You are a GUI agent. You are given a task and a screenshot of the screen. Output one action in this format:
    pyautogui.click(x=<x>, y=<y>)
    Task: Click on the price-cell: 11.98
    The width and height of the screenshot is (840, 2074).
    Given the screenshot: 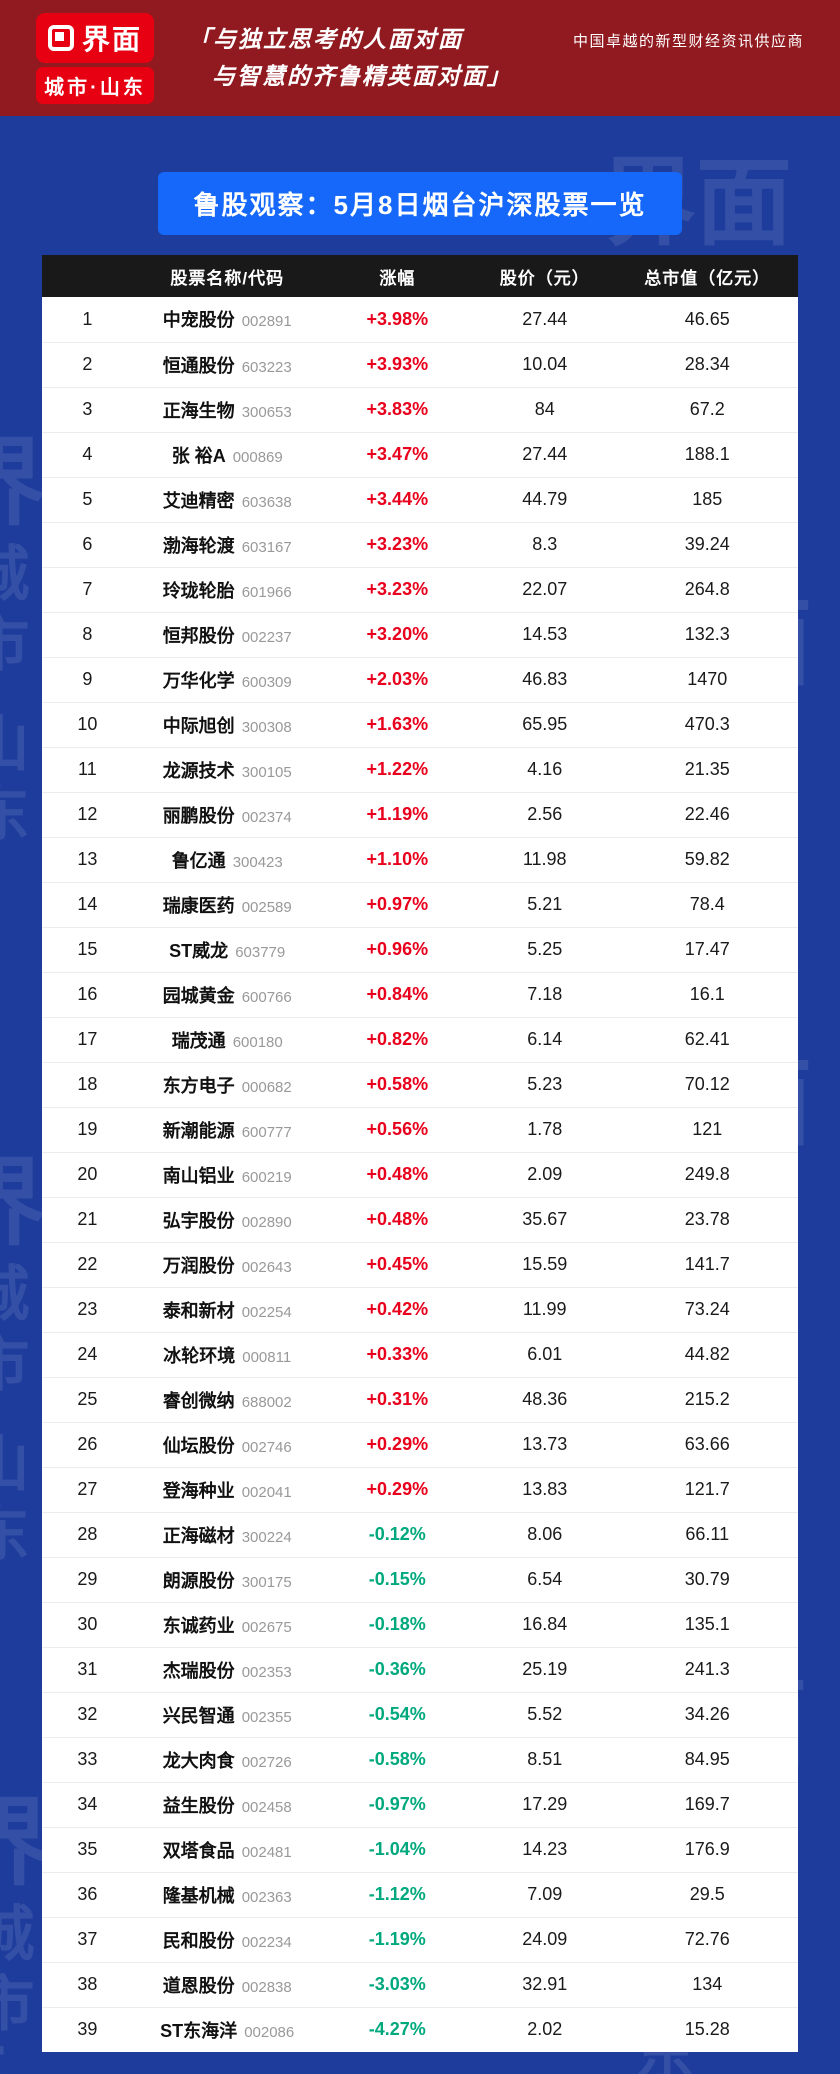 What is the action you would take?
    pyautogui.click(x=544, y=860)
    